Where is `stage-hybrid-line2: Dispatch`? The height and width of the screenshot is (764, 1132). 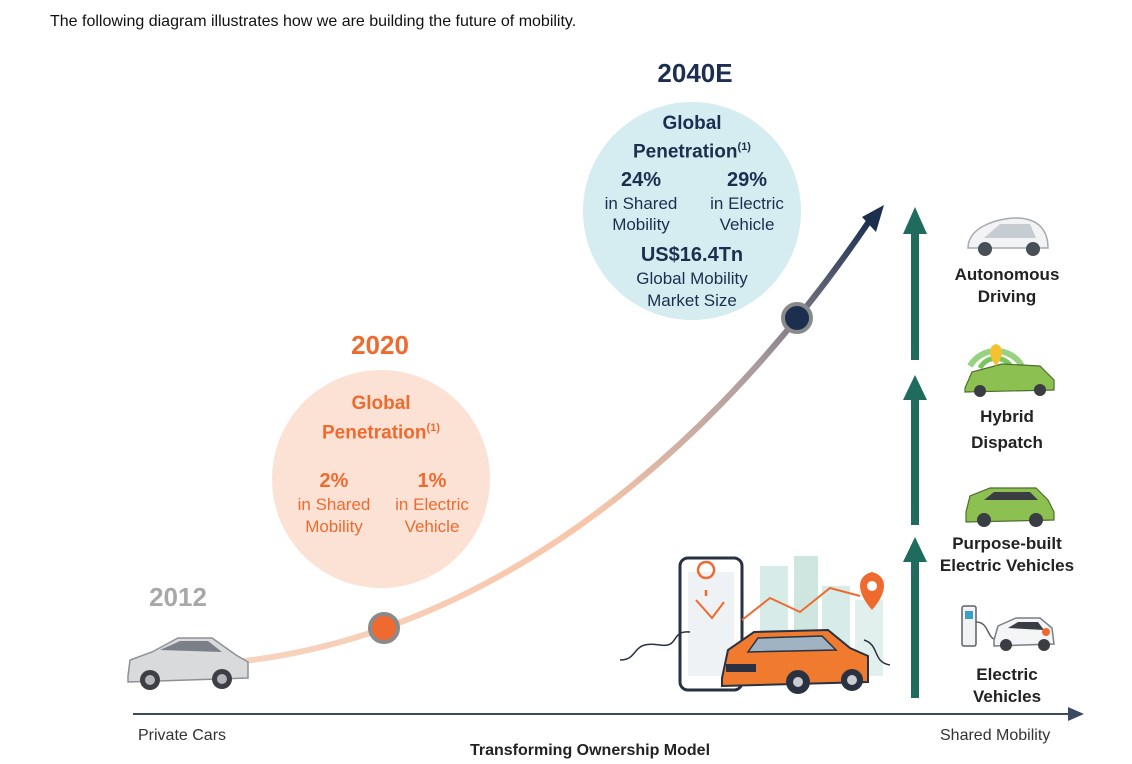
stage-hybrid-line2: Dispatch is located at coordinates (1007, 442).